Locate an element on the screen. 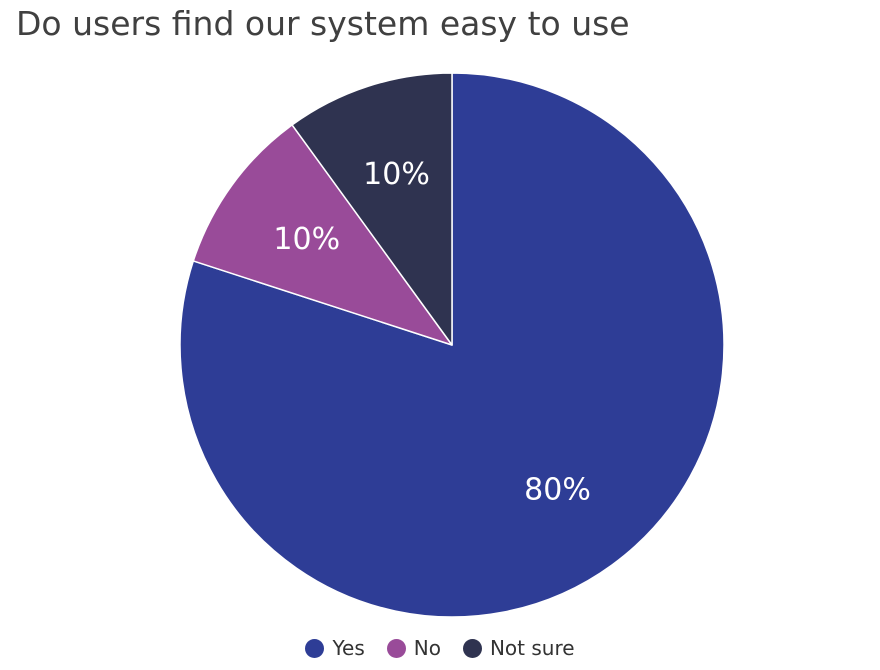 This screenshot has height=670, width=880. legend-label-yes: Yes is located at coordinates (348, 648).